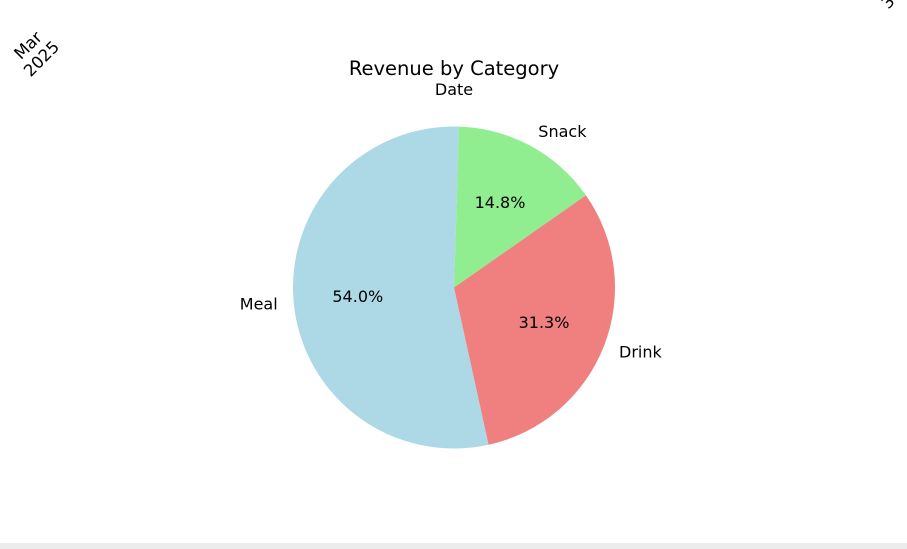 The image size is (907, 549). I want to click on chart-subtitle: Date, so click(454, 89).